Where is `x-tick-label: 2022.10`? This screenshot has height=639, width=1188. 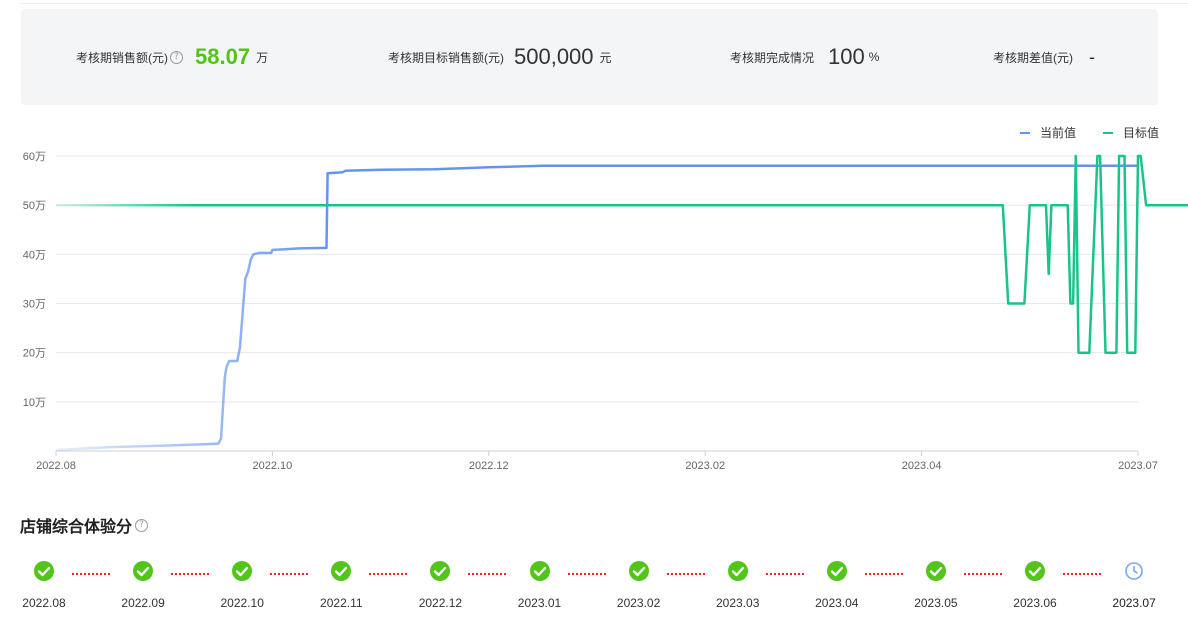 x-tick-label: 2022.10 is located at coordinates (273, 466).